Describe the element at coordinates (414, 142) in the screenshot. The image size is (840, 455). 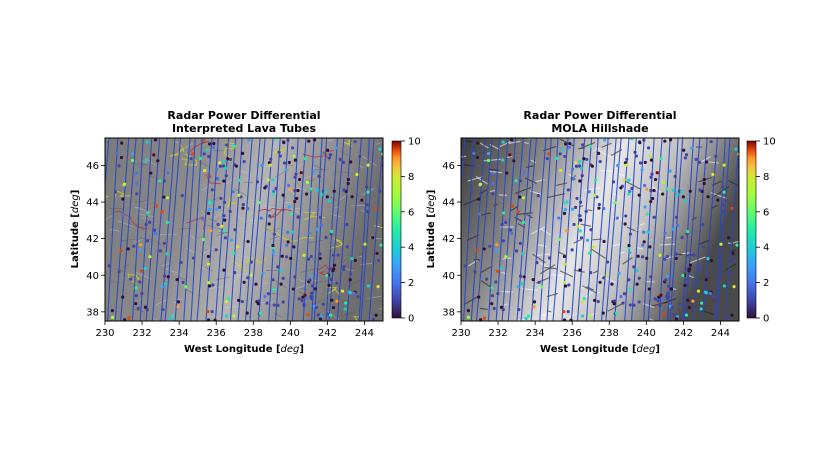
I see `colorbar-tick-label: 10` at that location.